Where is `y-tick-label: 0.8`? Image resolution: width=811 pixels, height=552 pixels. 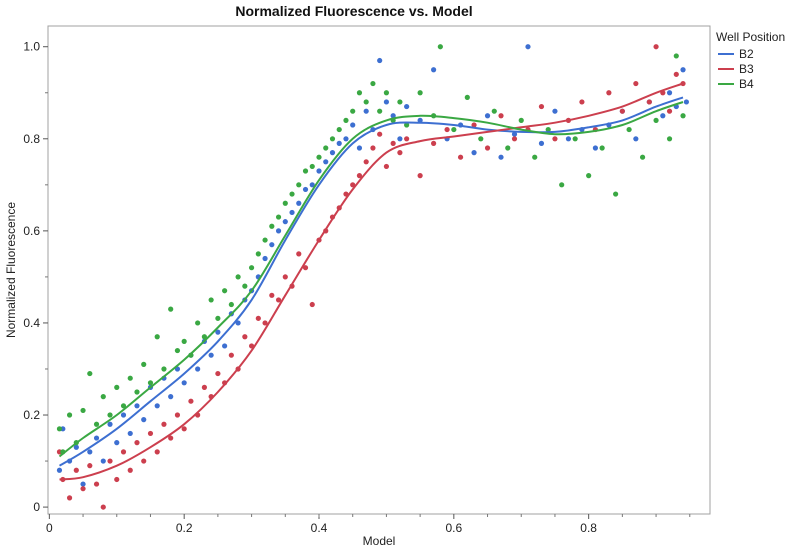
y-tick-label: 0.8 is located at coordinates (31, 139).